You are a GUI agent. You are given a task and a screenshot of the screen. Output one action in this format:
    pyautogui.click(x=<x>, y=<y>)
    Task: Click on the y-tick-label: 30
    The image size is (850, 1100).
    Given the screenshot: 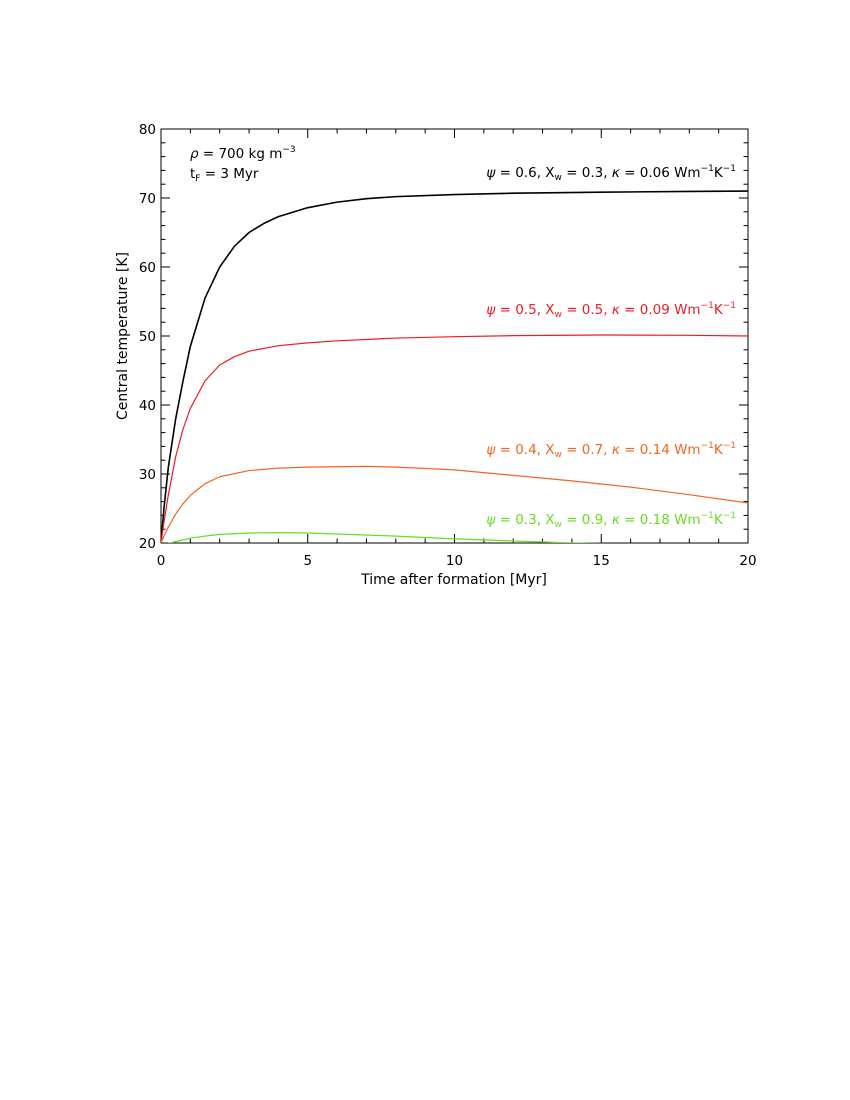 What is the action you would take?
    pyautogui.click(x=147, y=475)
    